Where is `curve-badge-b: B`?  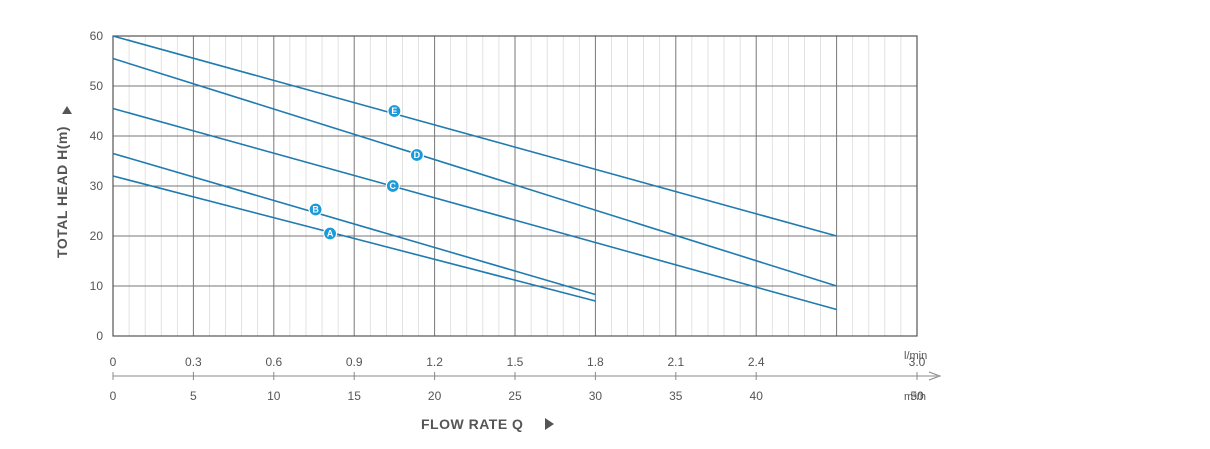 curve-badge-b: B is located at coordinates (315, 209).